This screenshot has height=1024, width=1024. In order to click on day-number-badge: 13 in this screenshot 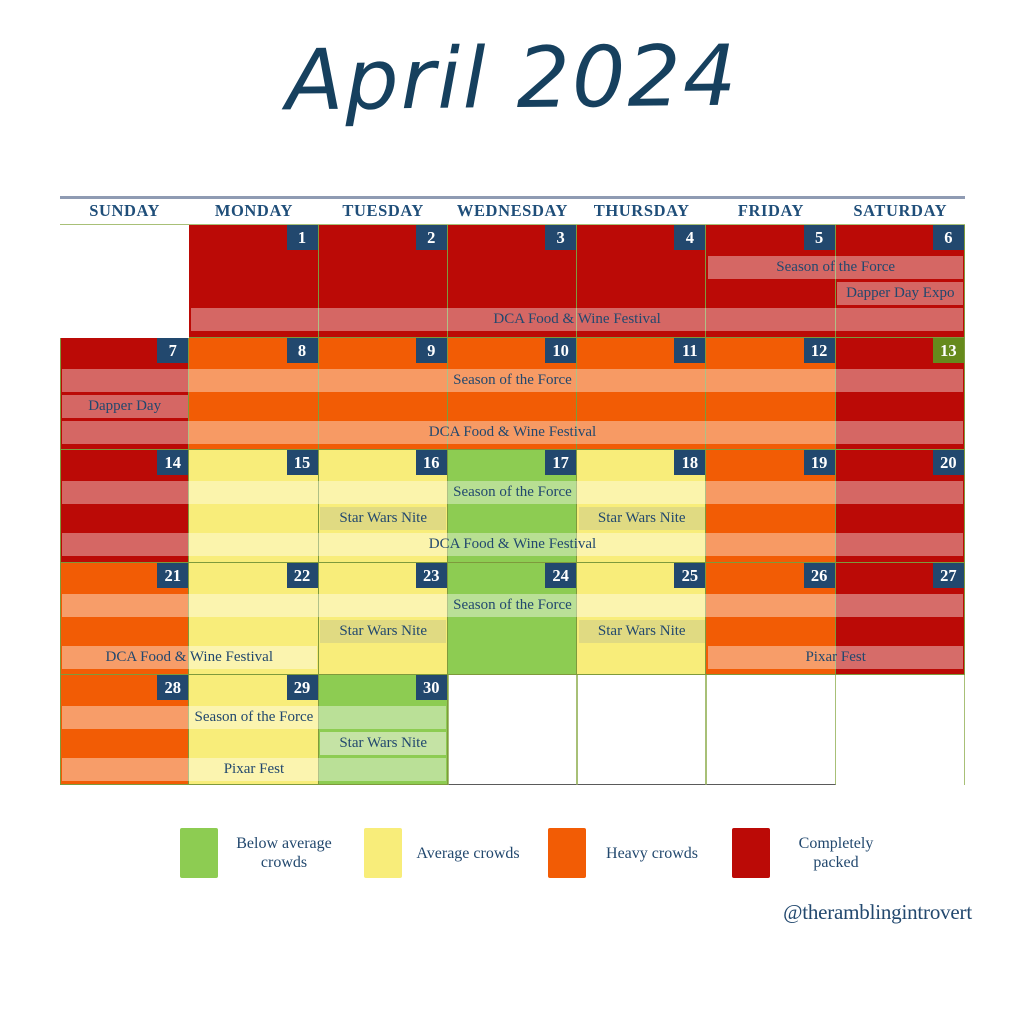, I will do `click(948, 350)`.